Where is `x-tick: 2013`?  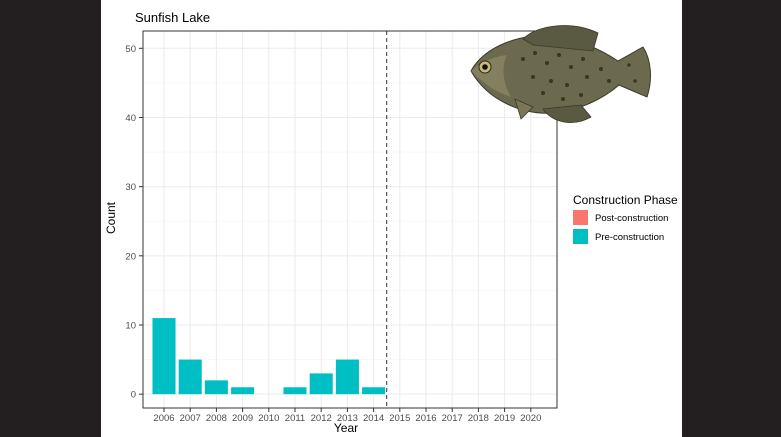
x-tick: 2013 is located at coordinates (347, 416).